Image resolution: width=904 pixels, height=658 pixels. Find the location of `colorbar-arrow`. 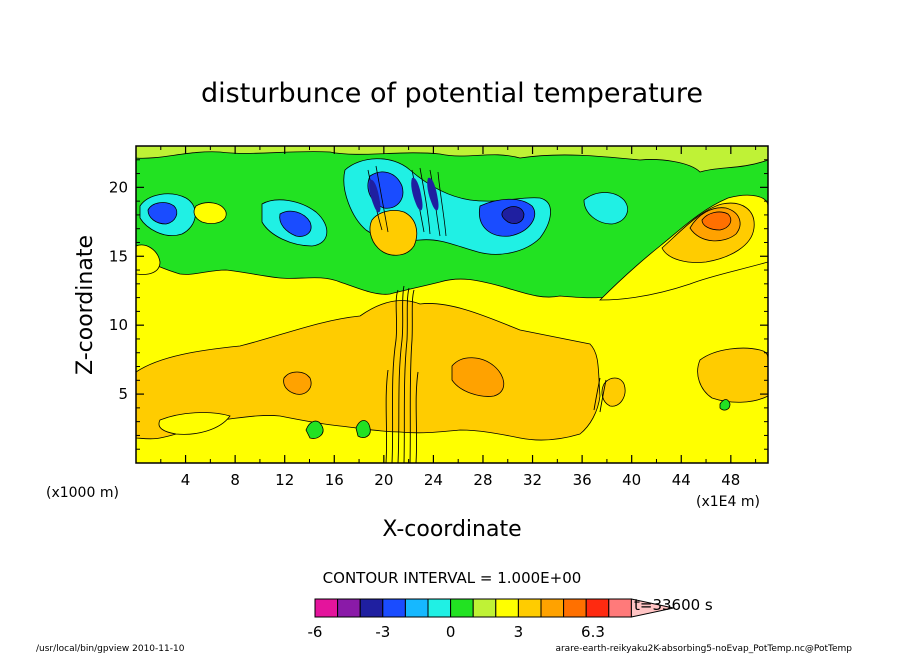

colorbar-arrow is located at coordinates (652, 608).